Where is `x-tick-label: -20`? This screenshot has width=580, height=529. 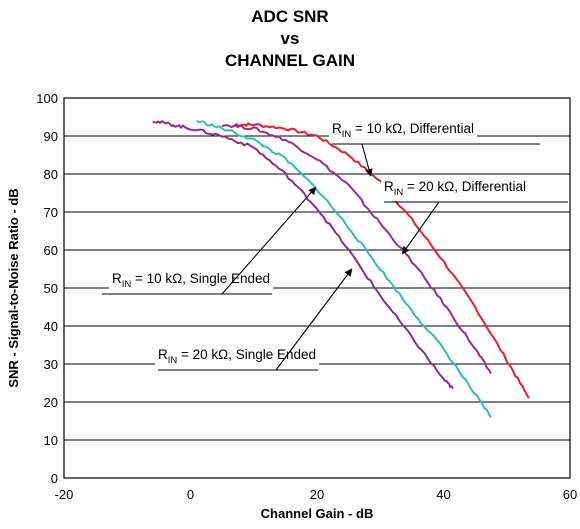 x-tick-label: -20 is located at coordinates (64, 494).